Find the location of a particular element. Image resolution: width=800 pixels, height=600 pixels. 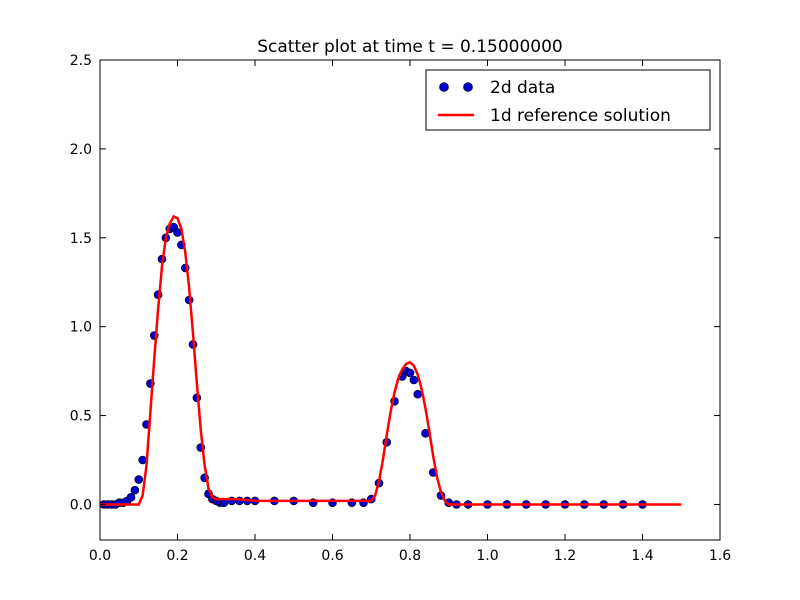

y-tick-label: 0.0 is located at coordinates (81, 505).